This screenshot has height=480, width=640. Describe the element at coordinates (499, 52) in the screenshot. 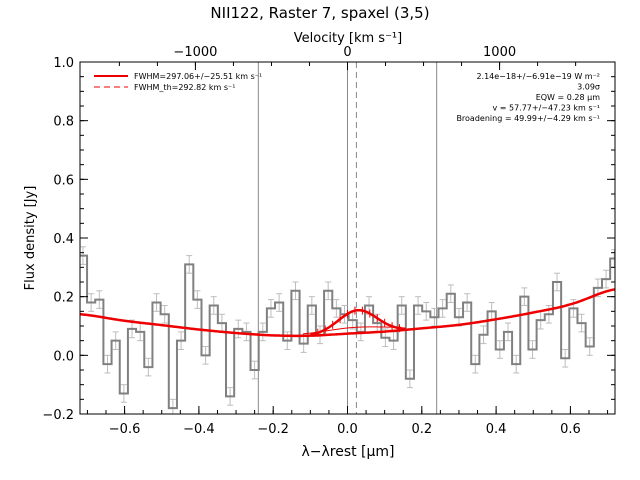

I see `top-tick-label: 1000` at that location.